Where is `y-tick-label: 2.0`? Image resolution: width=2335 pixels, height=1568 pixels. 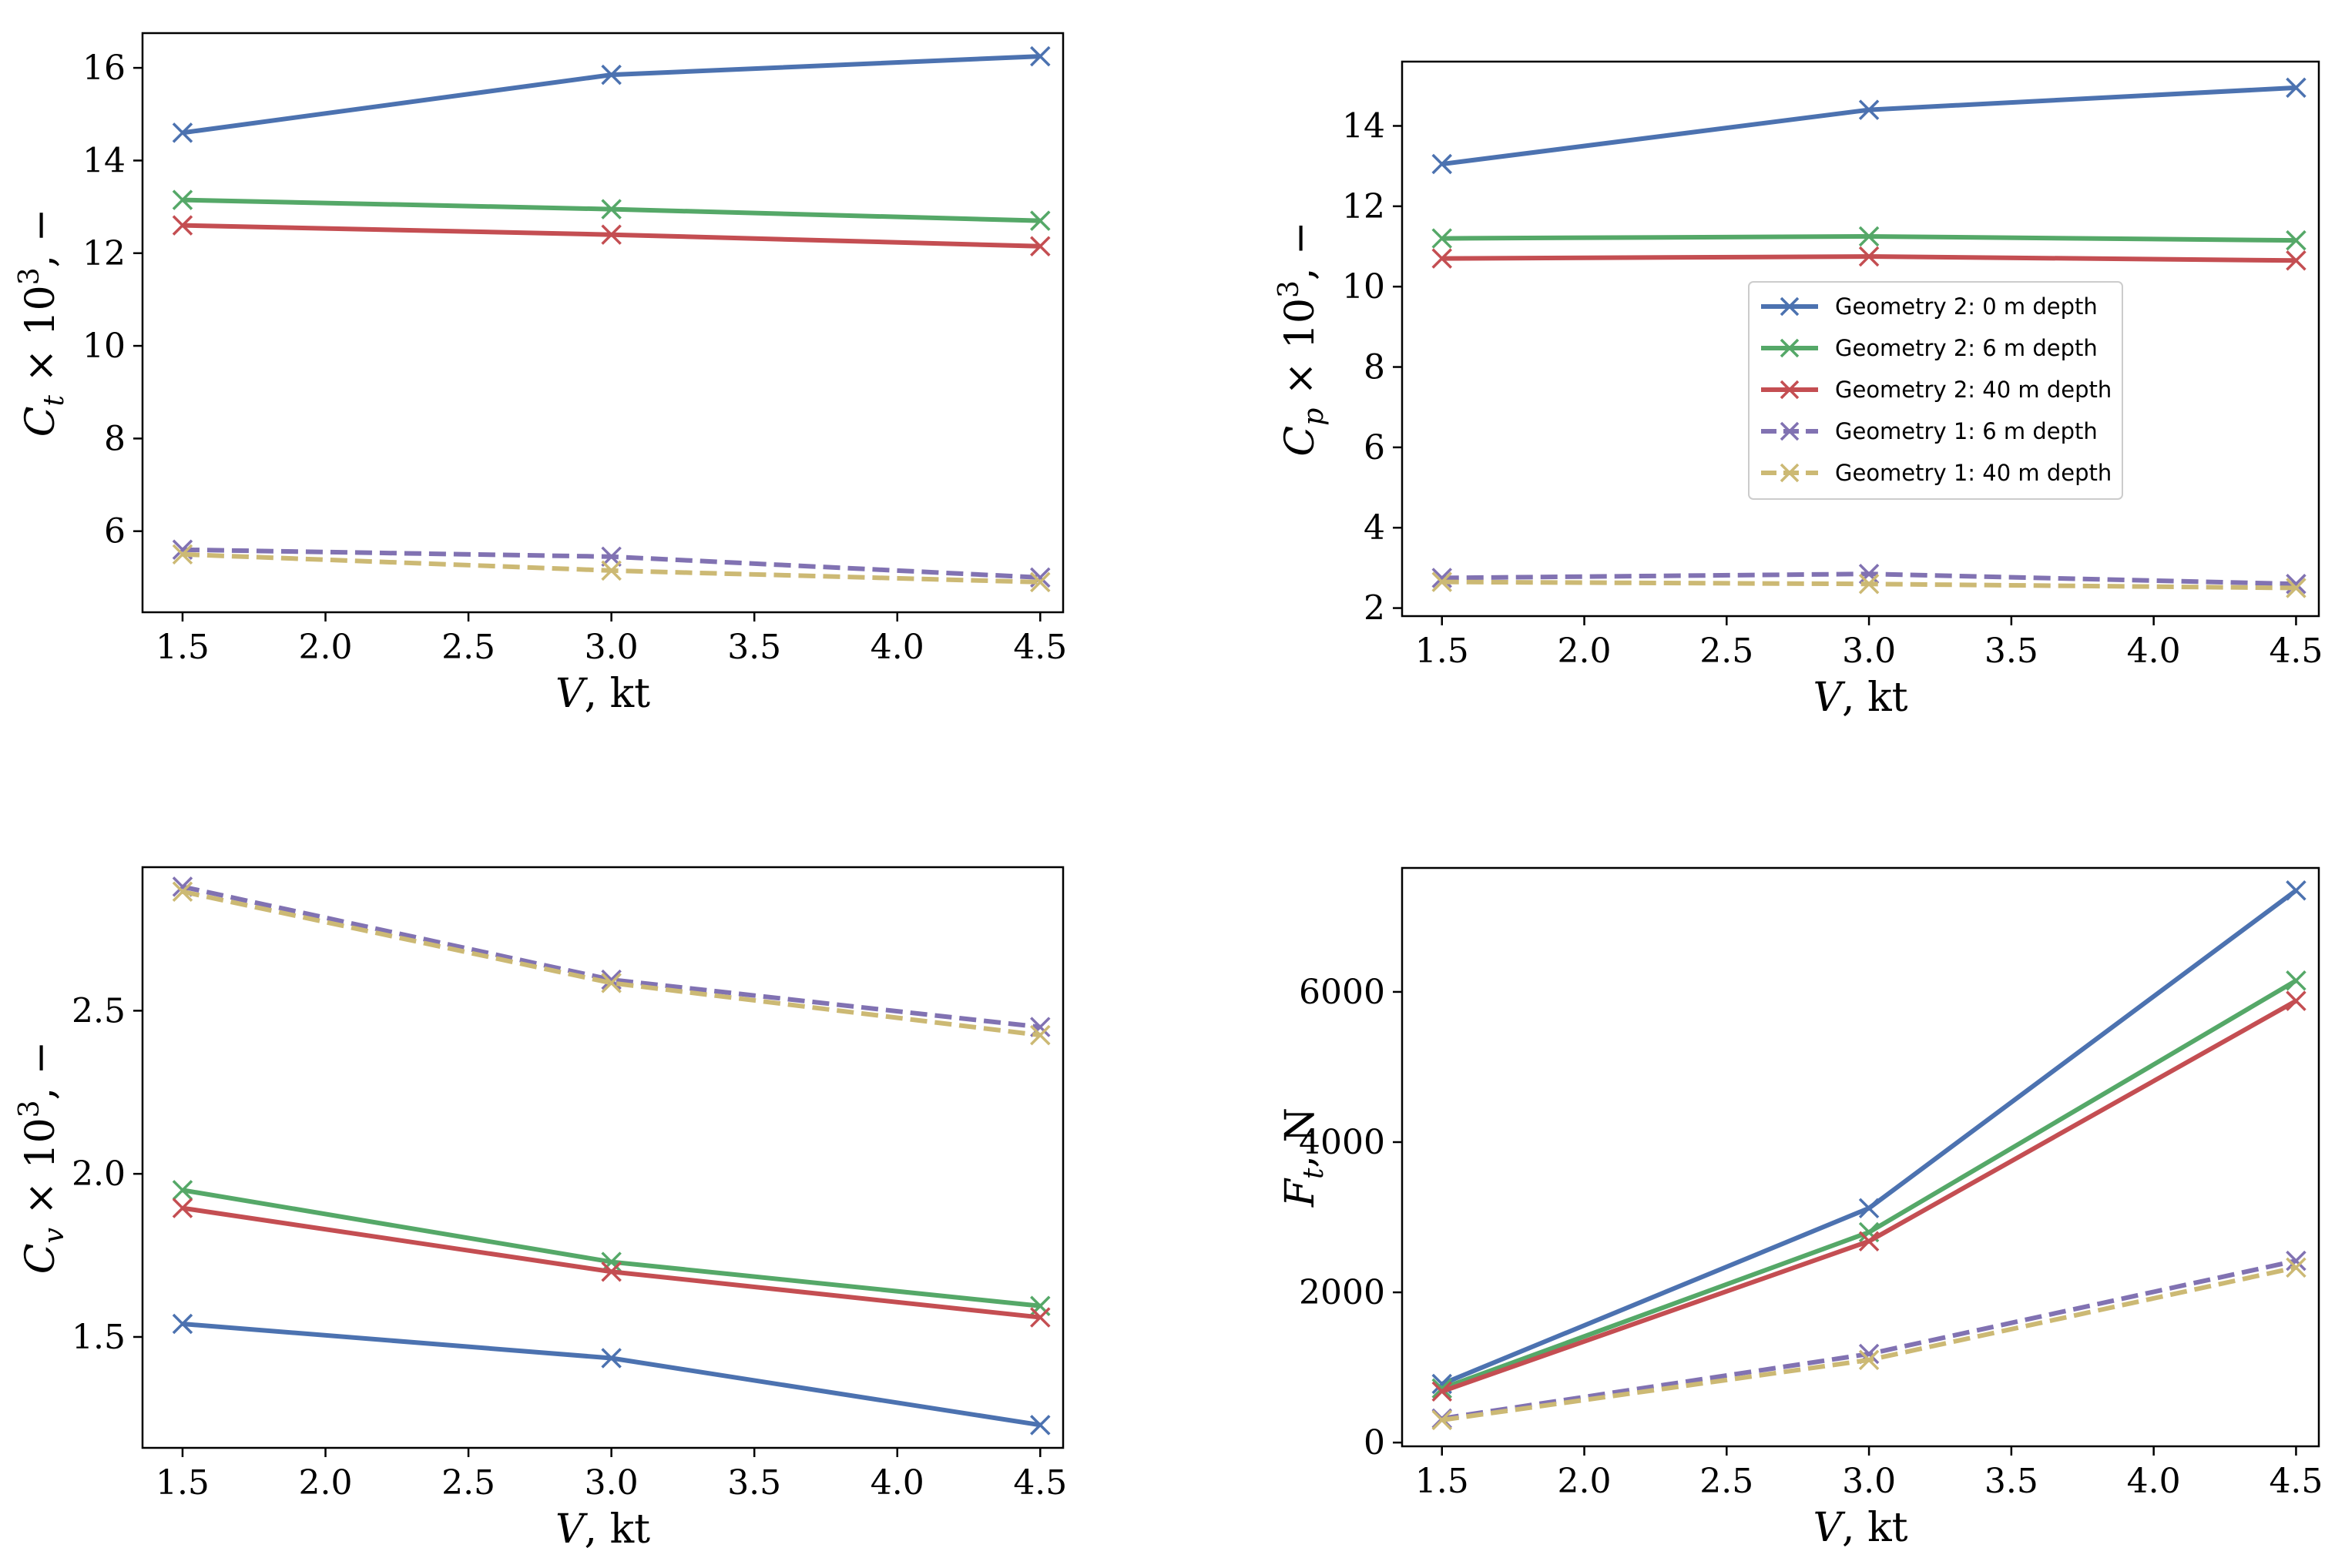
y-tick-label: 2.0 is located at coordinates (99, 1174).